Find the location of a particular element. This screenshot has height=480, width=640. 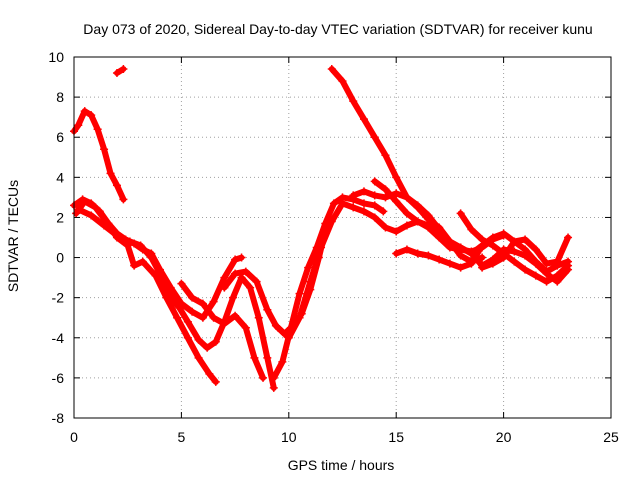

x-tick-label: 25 is located at coordinates (611, 437).